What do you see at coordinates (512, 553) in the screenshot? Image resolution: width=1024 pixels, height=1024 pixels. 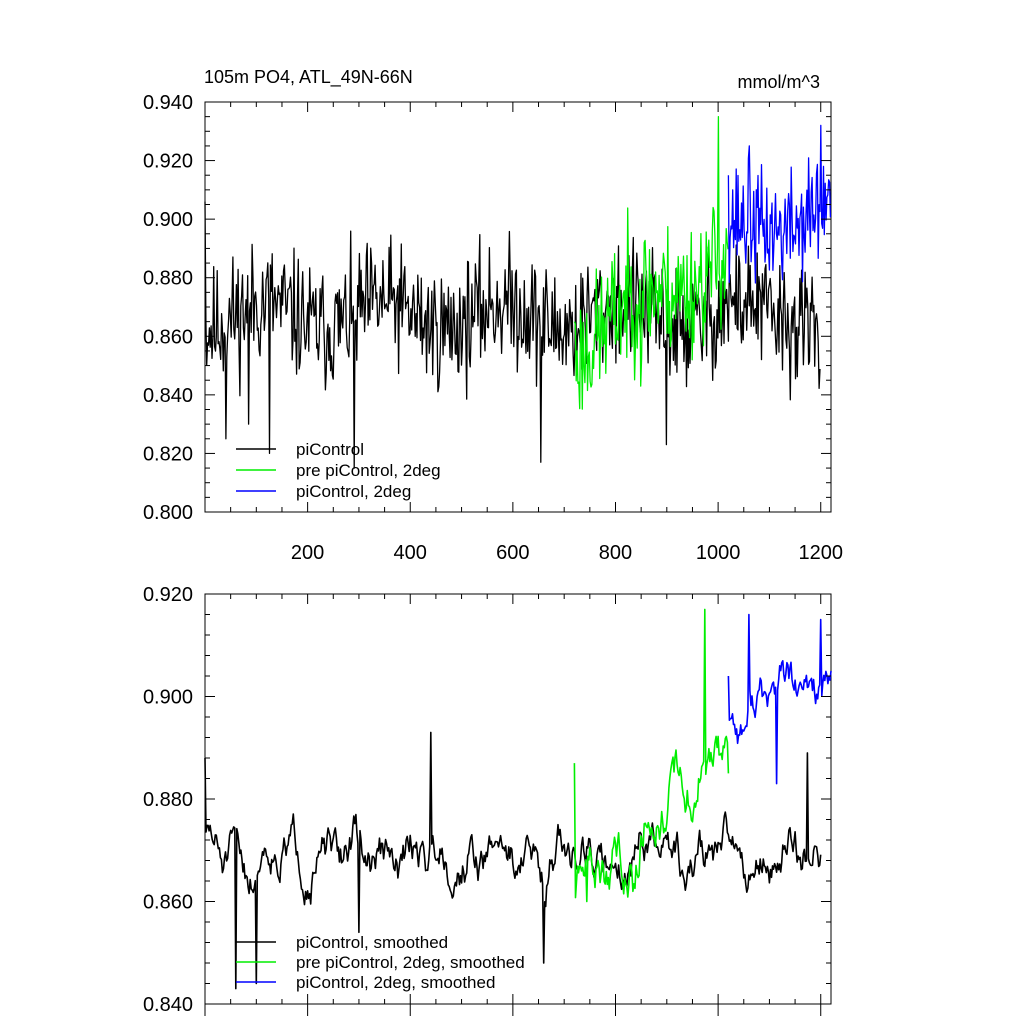 I see `x-tick-label: 600` at bounding box center [512, 553].